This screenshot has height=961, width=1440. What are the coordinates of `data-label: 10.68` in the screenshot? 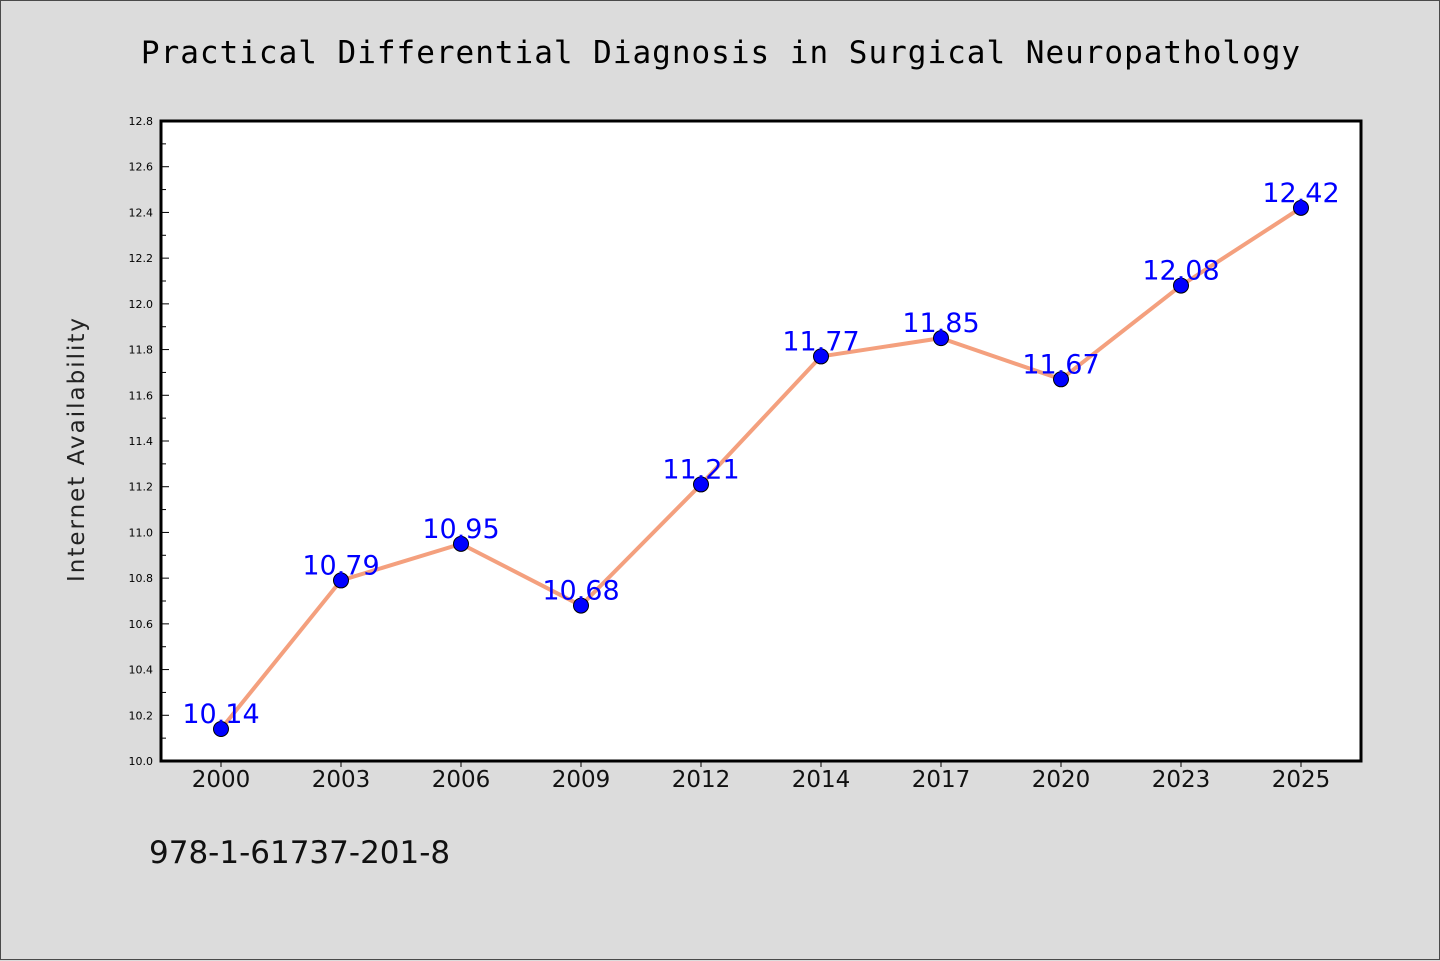 It's located at (580, 591).